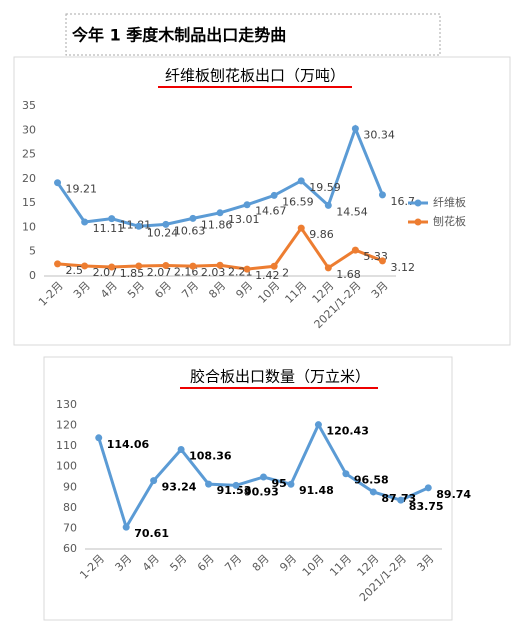  What do you see at coordinates (325, 187) in the screenshot?
I see `value-label: 19.59` at bounding box center [325, 187].